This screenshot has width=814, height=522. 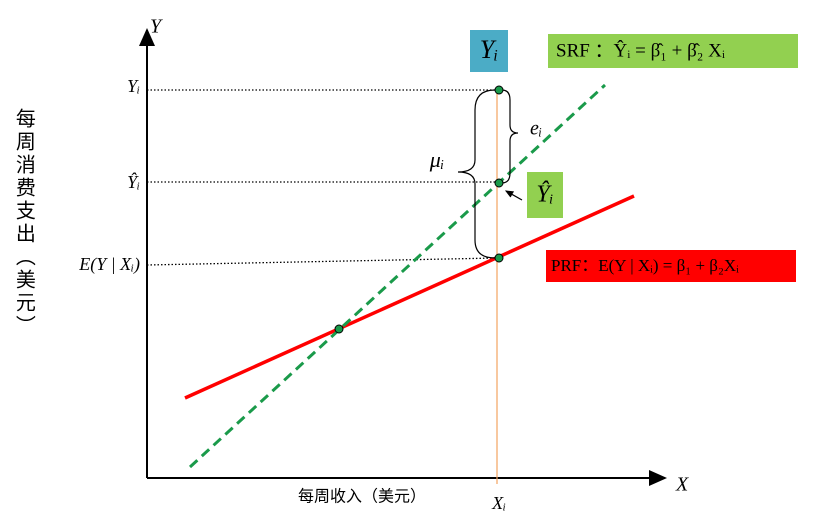 What do you see at coordinates (536, 129) in the screenshot?
I see `residual-label: eᵢ` at bounding box center [536, 129].